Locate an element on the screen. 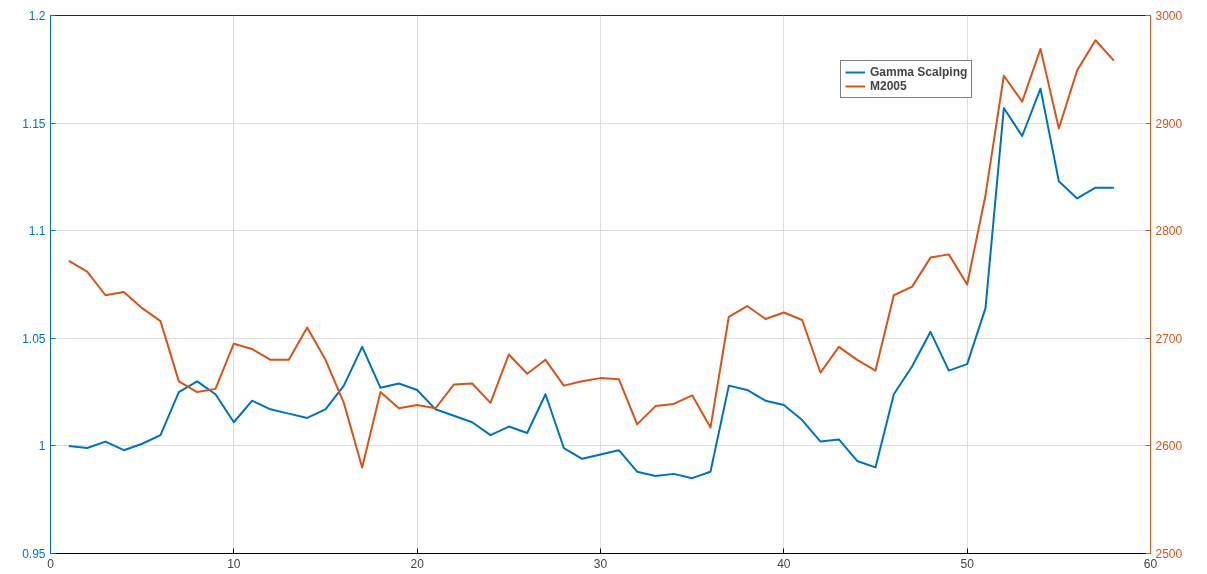  x-tick-label: 50 is located at coordinates (967, 563).